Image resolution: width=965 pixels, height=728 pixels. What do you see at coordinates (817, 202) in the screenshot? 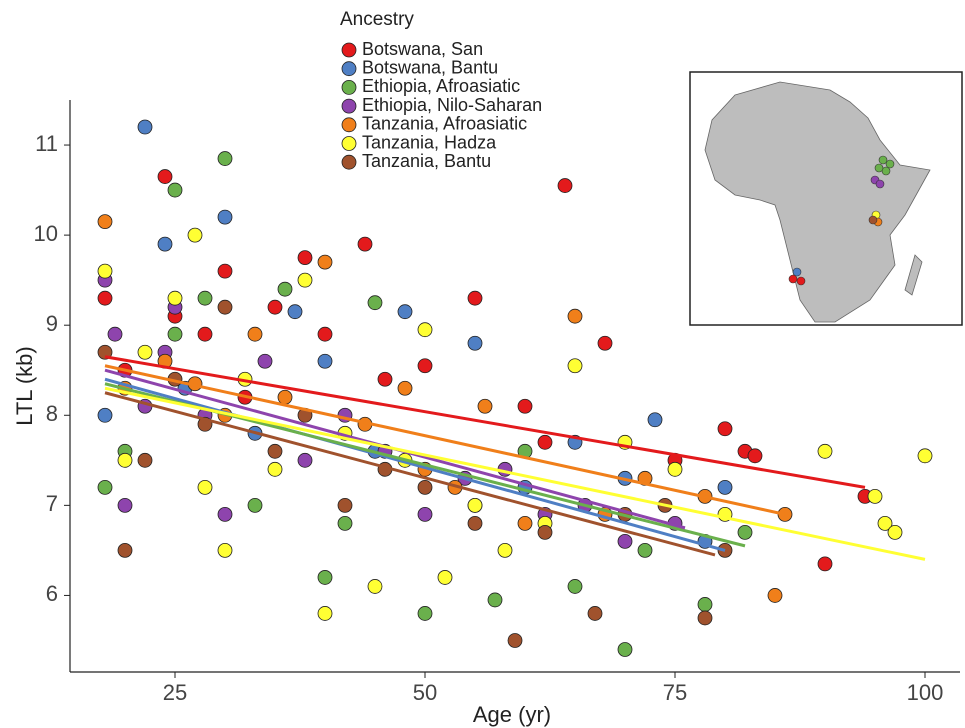
I see `africa-map` at bounding box center [817, 202].